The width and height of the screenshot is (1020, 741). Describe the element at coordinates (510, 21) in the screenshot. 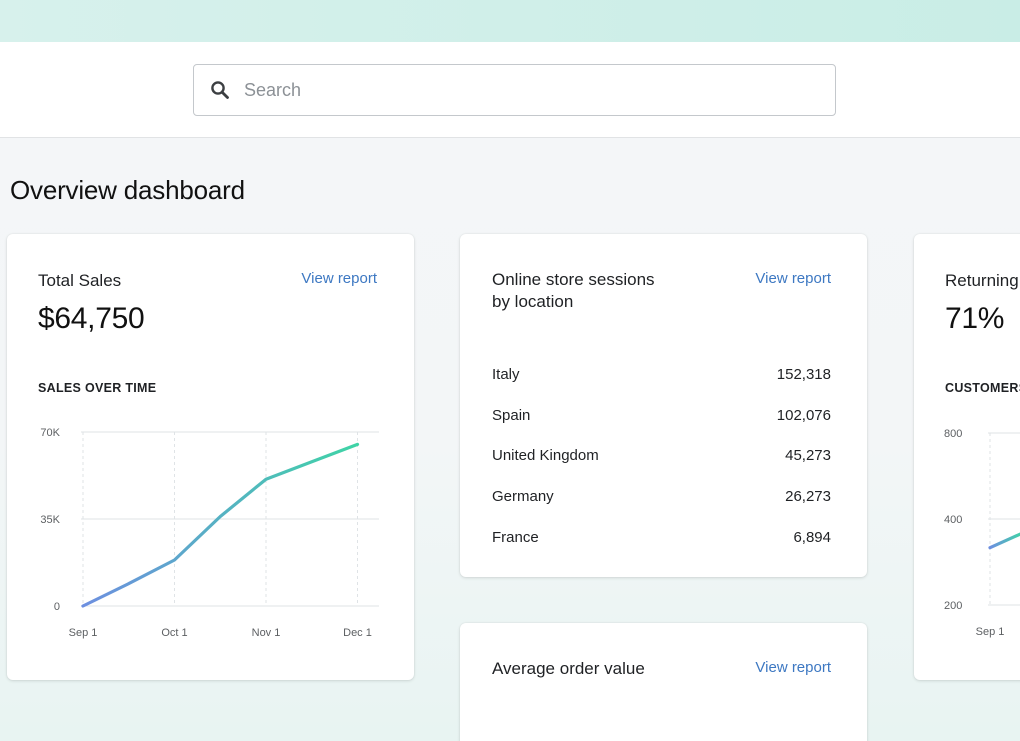

I see `top-banner` at that location.